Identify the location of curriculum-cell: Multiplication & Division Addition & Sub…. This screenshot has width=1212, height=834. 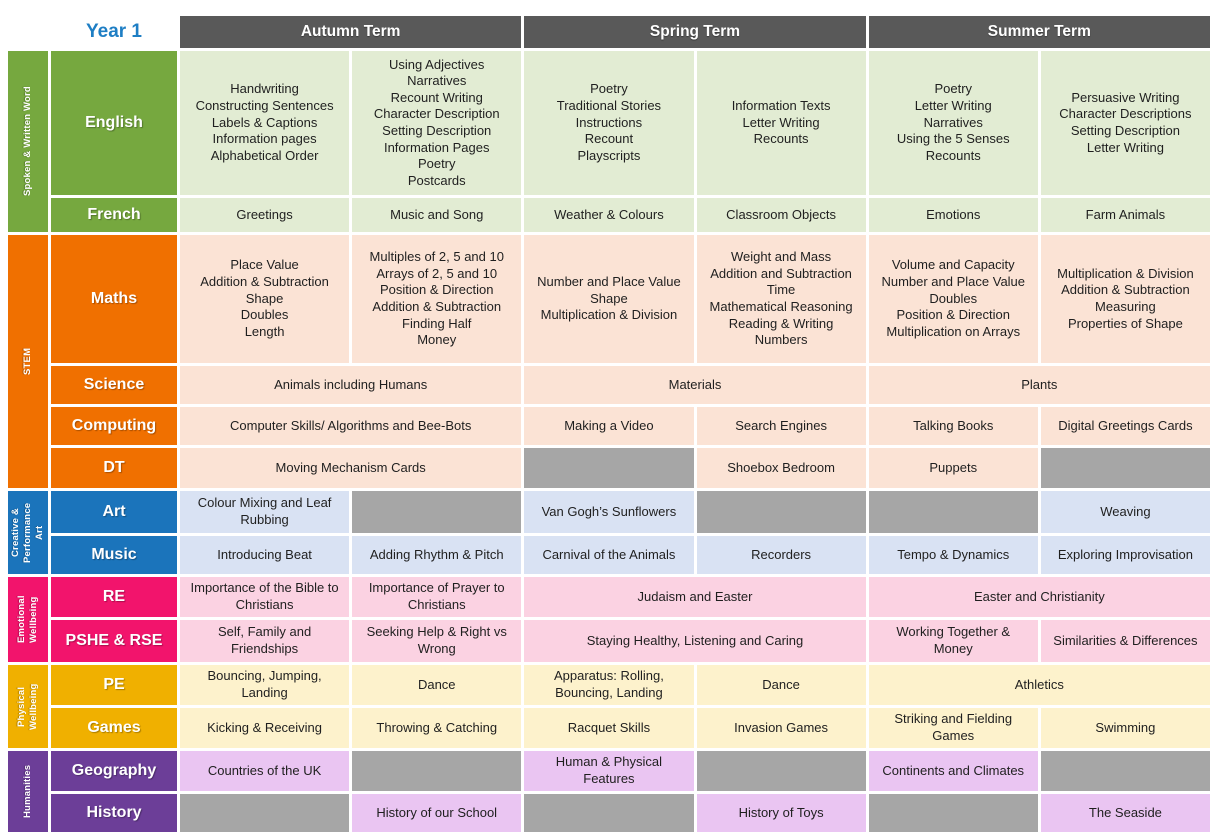
(1125, 299).